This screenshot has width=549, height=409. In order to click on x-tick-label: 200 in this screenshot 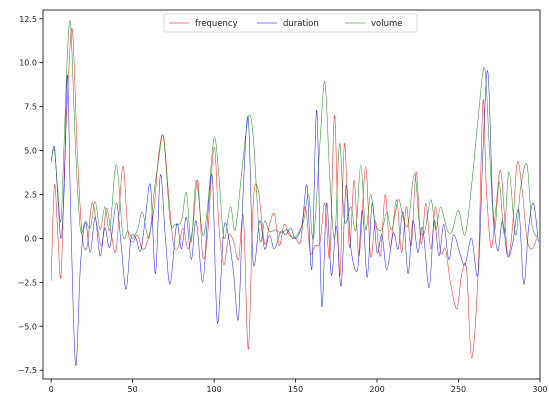, I will do `click(376, 389)`.